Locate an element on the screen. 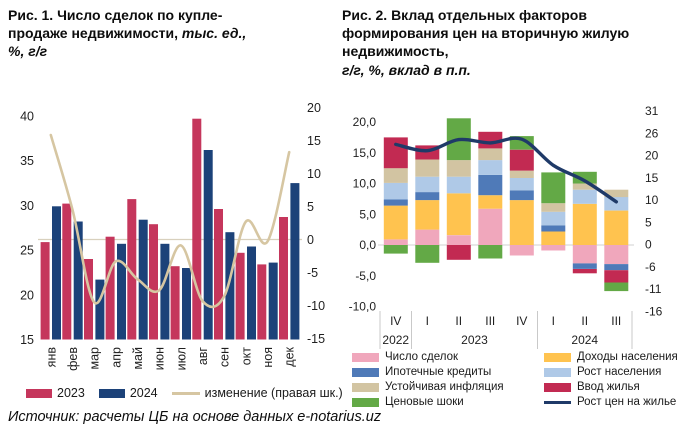 Image resolution: width=680 pixels, height=437 pixels. bar-2024-окт is located at coordinates (251, 293).